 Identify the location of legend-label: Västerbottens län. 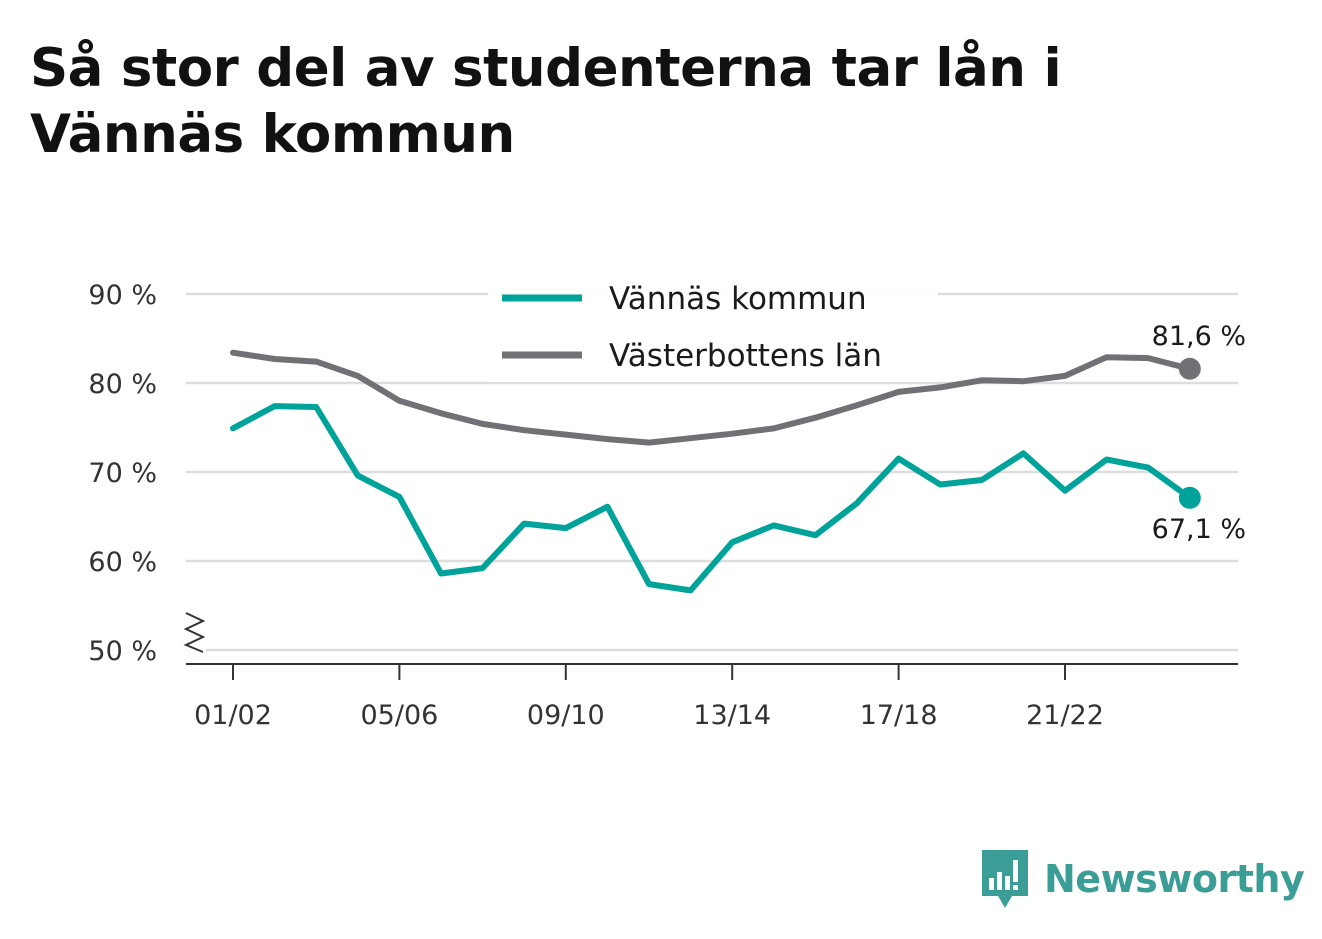
(745, 356).